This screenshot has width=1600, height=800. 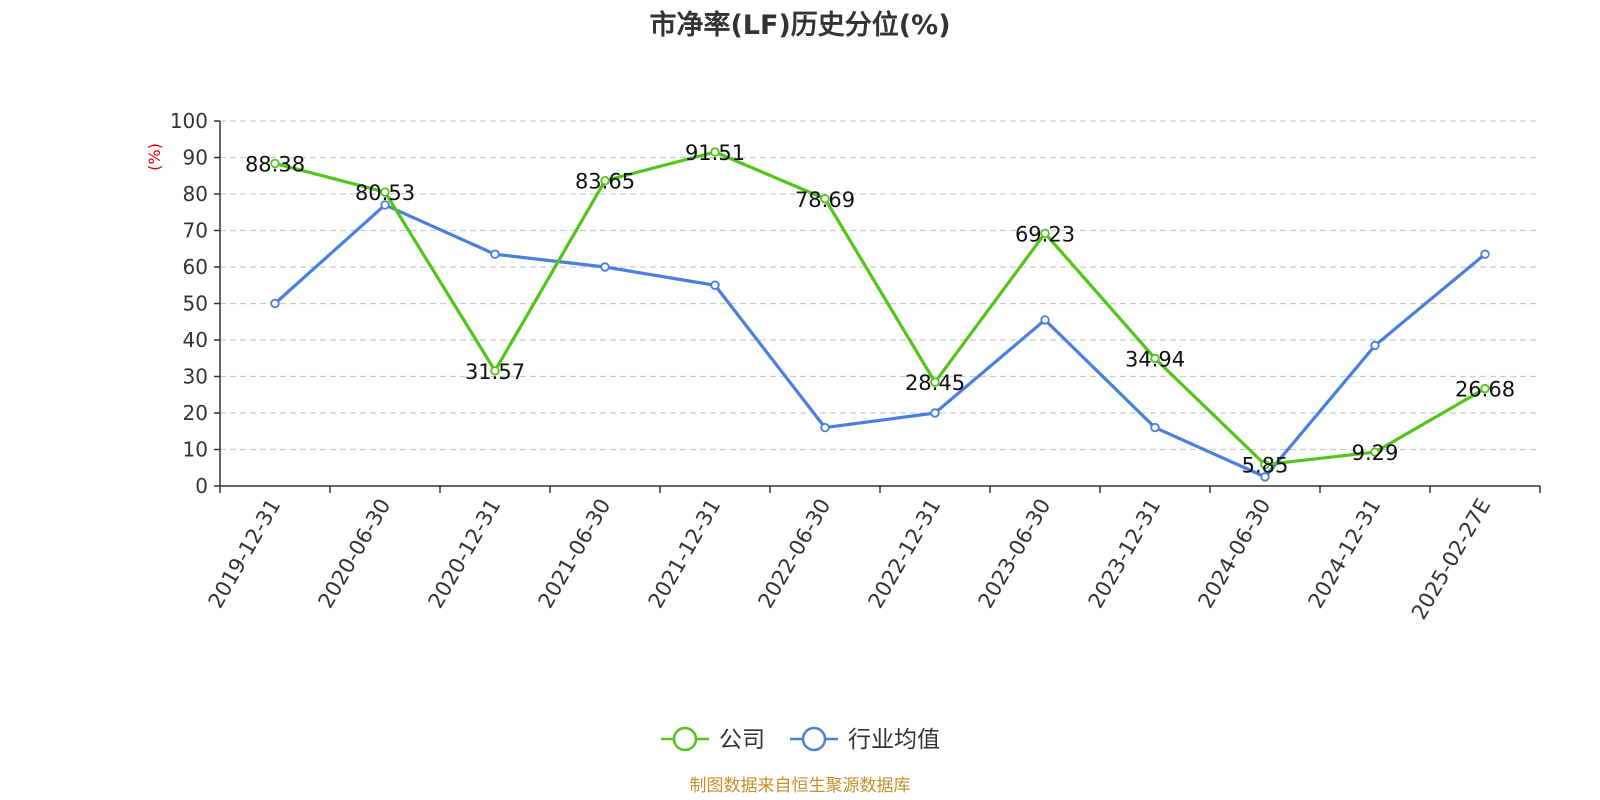 I want to click on y-tick-label: 20, so click(x=195, y=413).